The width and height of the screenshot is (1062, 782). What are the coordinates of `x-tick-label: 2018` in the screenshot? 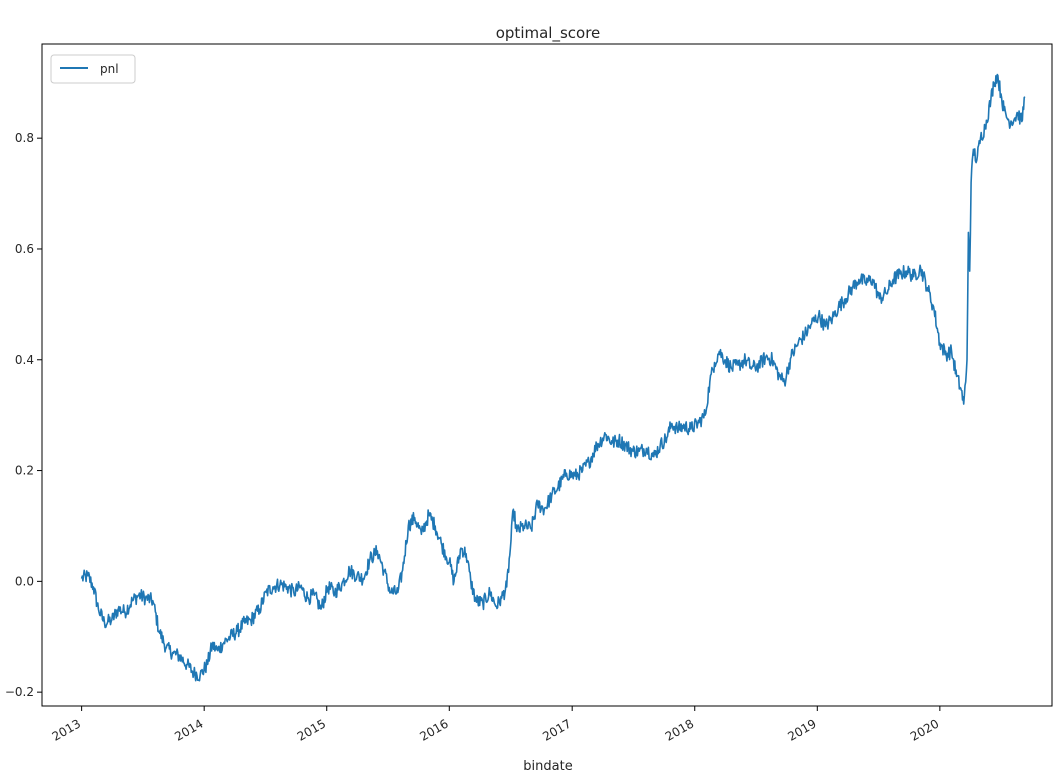 It's located at (679, 729).